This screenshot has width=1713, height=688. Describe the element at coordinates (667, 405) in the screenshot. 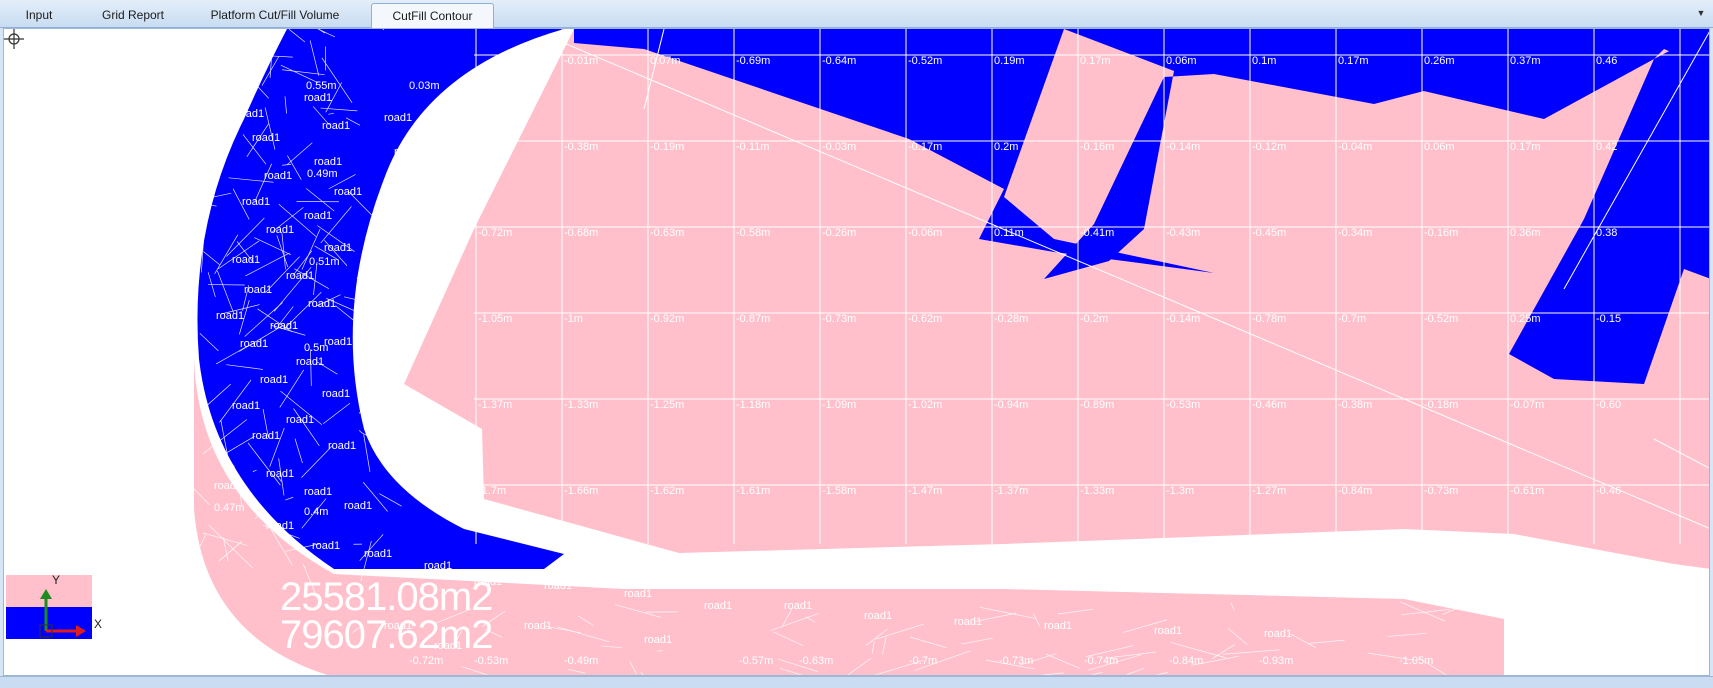

I see `grid-value-label: -1.25m` at that location.